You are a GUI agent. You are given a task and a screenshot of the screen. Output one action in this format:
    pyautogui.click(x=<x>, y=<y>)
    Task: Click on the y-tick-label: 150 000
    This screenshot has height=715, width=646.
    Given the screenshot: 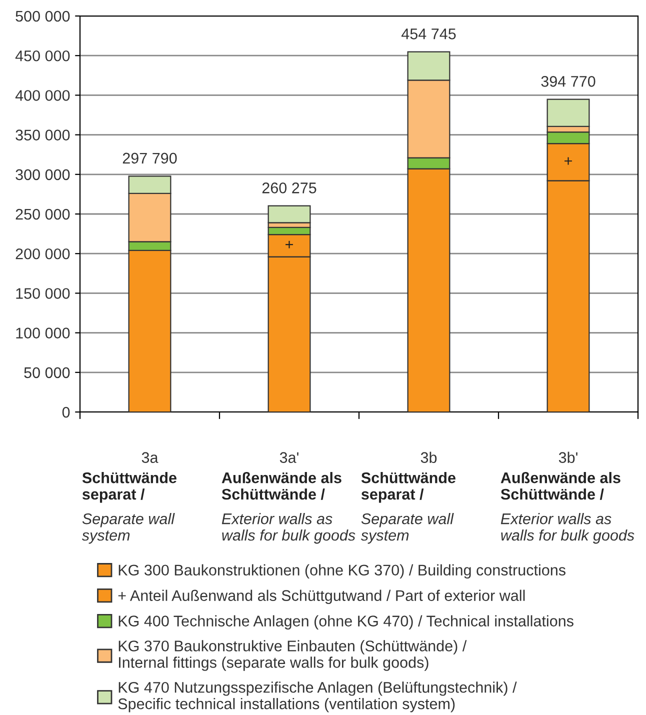 What is the action you would take?
    pyautogui.click(x=43, y=293)
    